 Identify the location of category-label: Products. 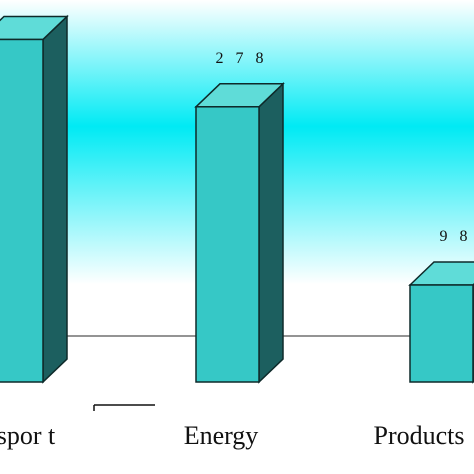
(419, 435).